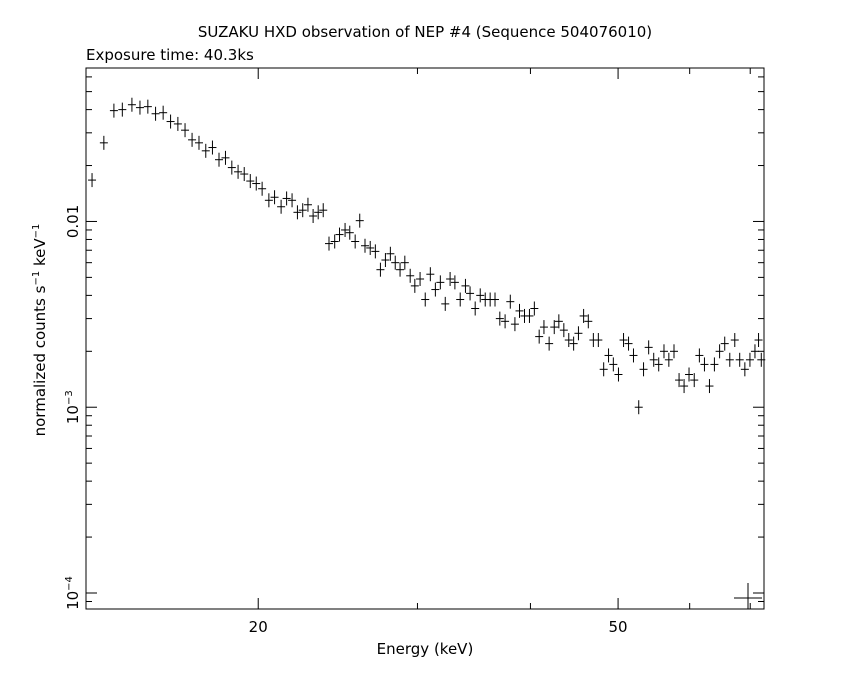 This screenshot has width=850, height=680. I want to click on exposure-subtitle: Exposure time: 40.3ks, so click(170, 55).